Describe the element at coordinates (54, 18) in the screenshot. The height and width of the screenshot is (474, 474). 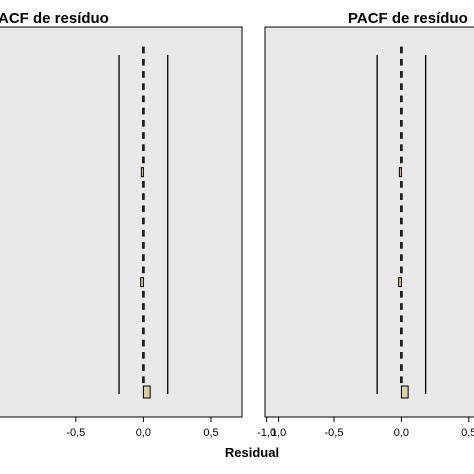
I see `acf-panel-title: ACF de resíduo` at that location.